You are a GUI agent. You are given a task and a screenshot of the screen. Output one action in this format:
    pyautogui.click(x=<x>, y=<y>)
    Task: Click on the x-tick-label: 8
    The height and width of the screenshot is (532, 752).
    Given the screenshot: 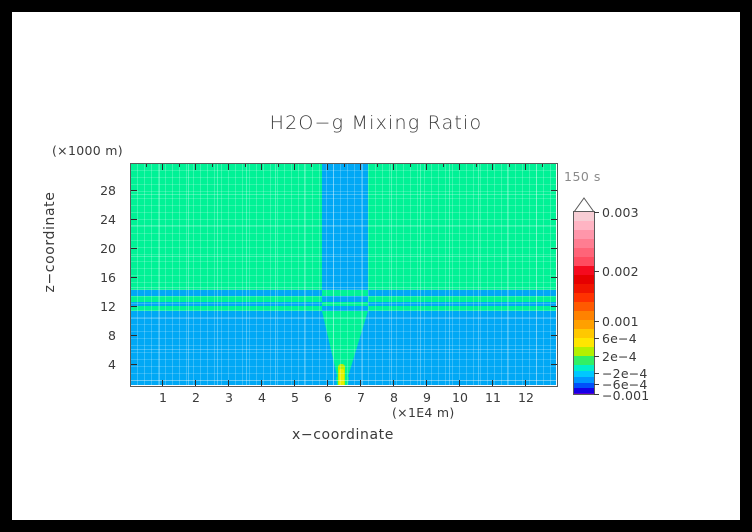 What is the action you would take?
    pyautogui.click(x=394, y=397)
    